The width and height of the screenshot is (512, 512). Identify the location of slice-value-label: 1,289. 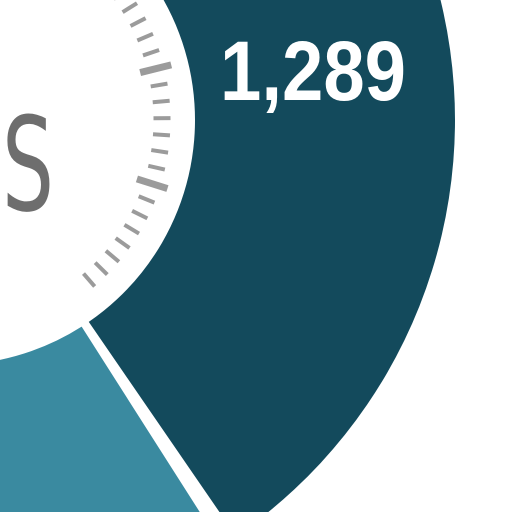
(313, 71).